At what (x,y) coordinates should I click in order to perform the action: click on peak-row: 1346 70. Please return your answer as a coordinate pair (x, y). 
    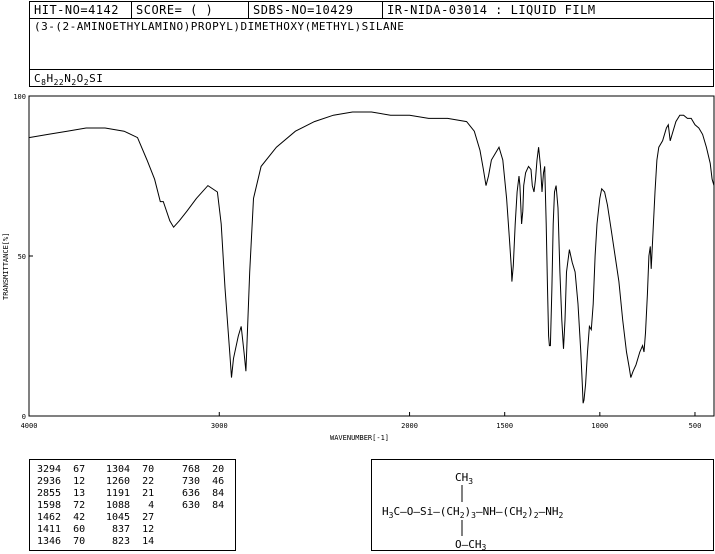
    Looking at the image, I should click on (61, 542).